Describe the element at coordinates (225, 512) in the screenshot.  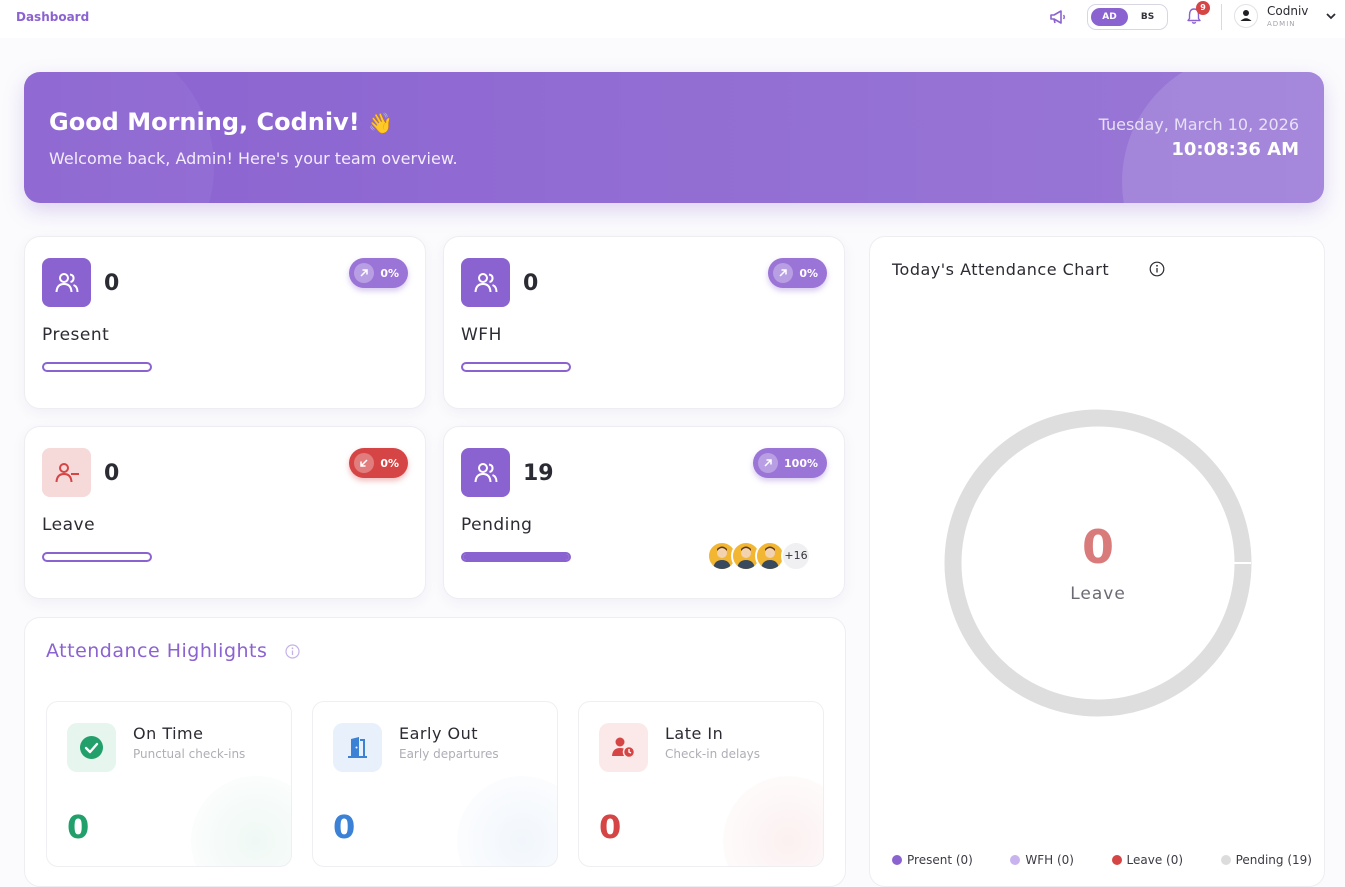
I see `stat-card-leave: 0 0% Leave` at that location.